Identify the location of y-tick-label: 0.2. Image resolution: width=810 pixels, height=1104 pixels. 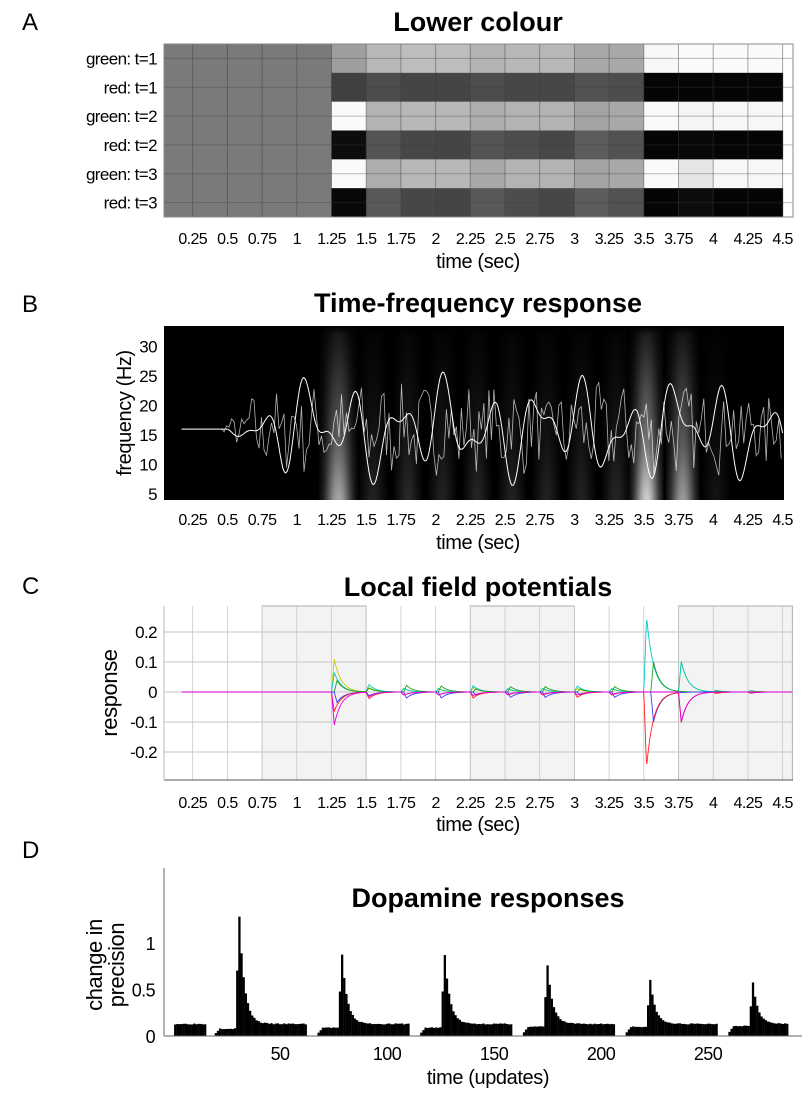
(146, 632).